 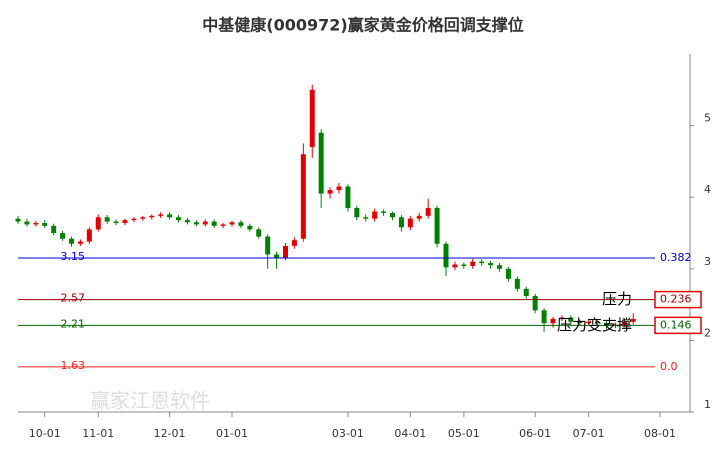 I want to click on level-ratio: 0.236, so click(x=676, y=299).